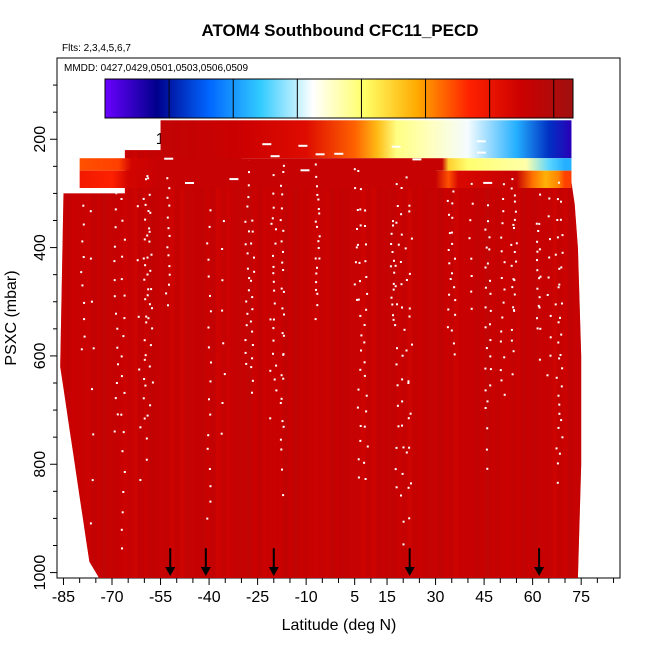  What do you see at coordinates (44, 337) in the screenshot?
I see `y-axis: 200 400 600 800 1000` at bounding box center [44, 337].